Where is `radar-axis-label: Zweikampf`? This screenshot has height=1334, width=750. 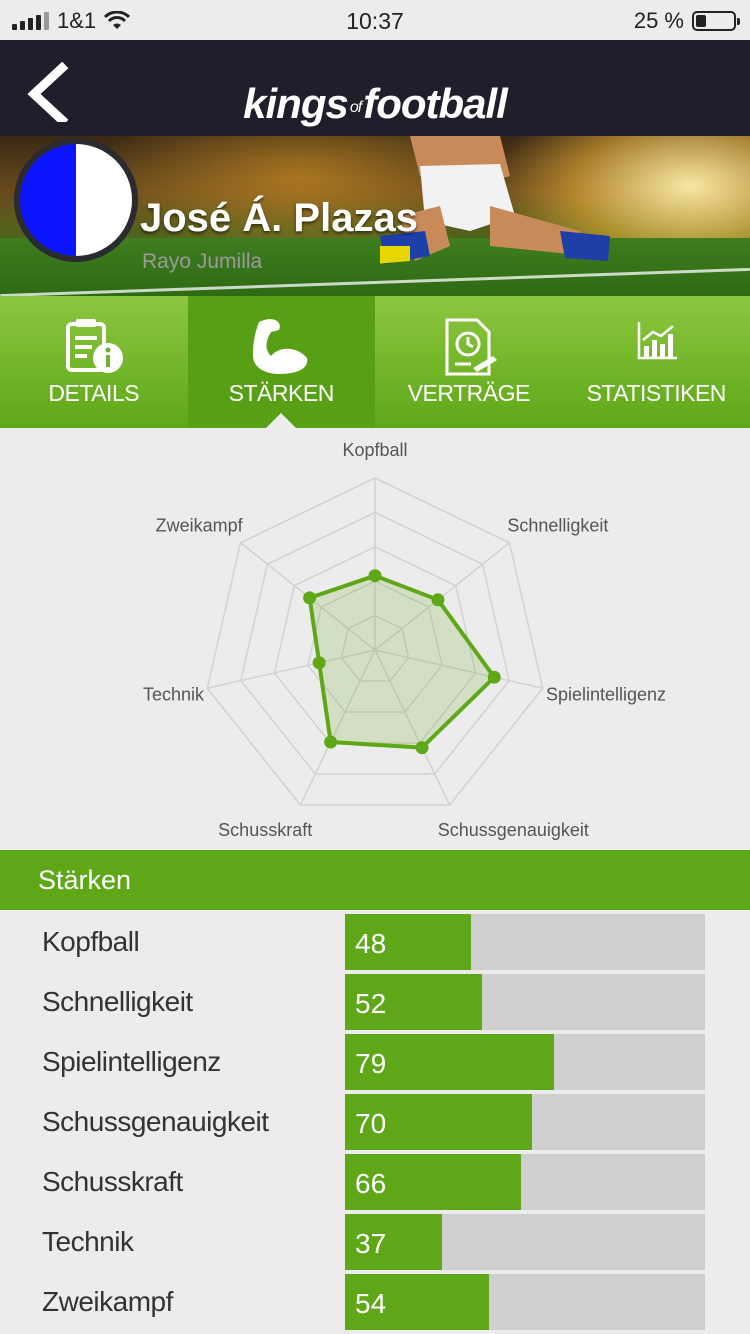 radar-axis-label: Zweikampf is located at coordinates (200, 525).